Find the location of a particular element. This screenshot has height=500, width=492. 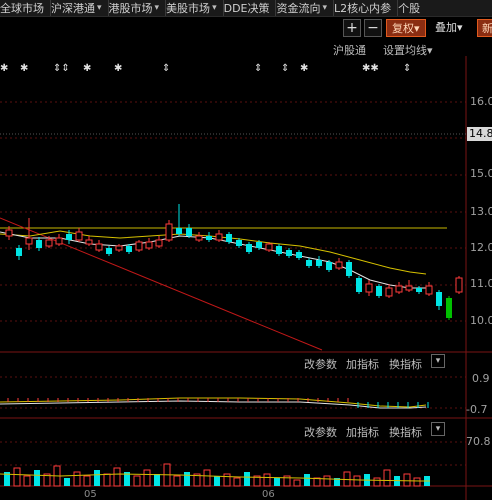

indicator-value: -0.7 is located at coordinates (477, 409).